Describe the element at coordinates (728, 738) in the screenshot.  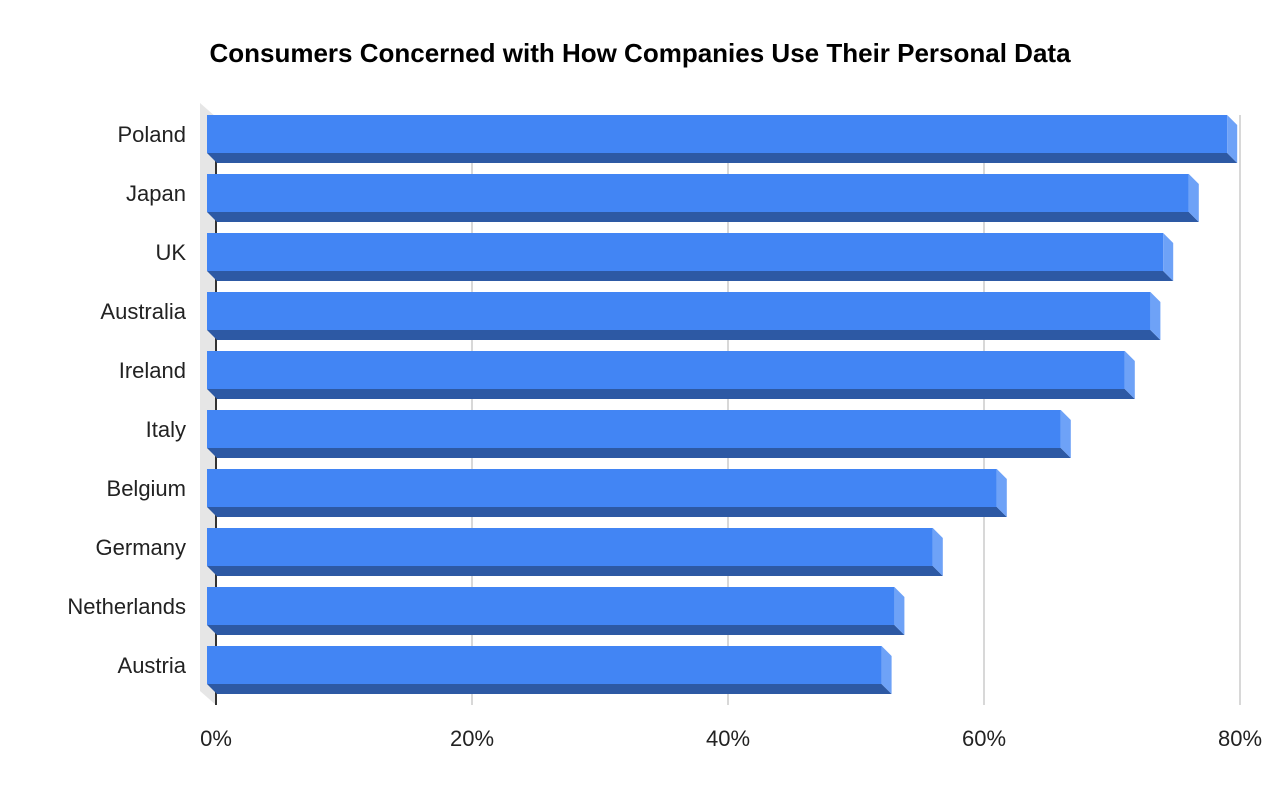
I see `x-tick-label: 40%` at that location.